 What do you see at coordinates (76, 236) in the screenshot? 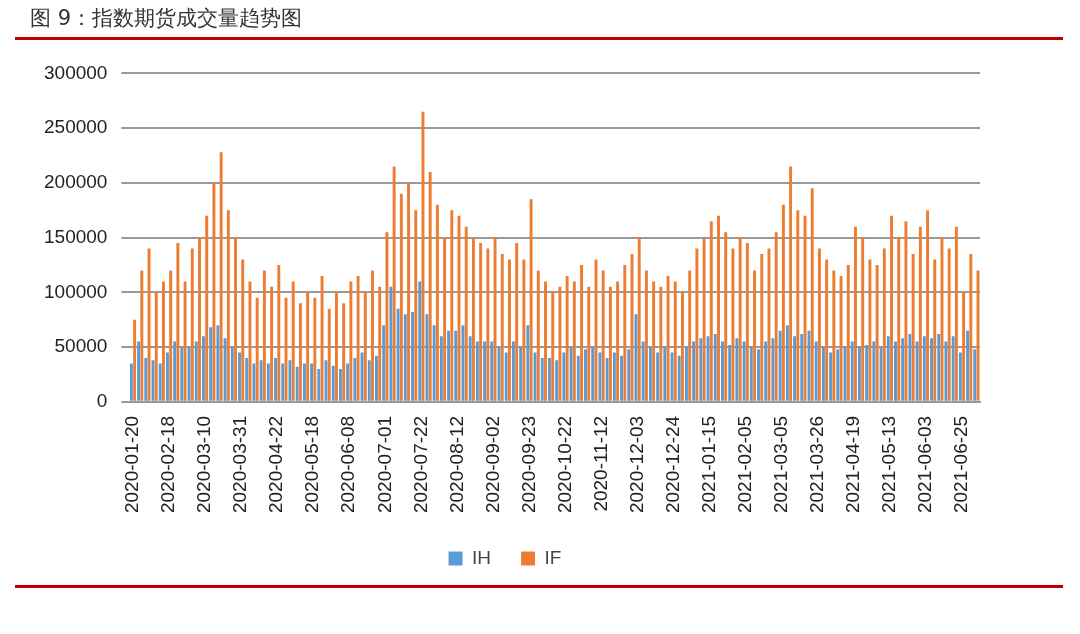
I see `y-tick-label: 150000` at bounding box center [76, 236].